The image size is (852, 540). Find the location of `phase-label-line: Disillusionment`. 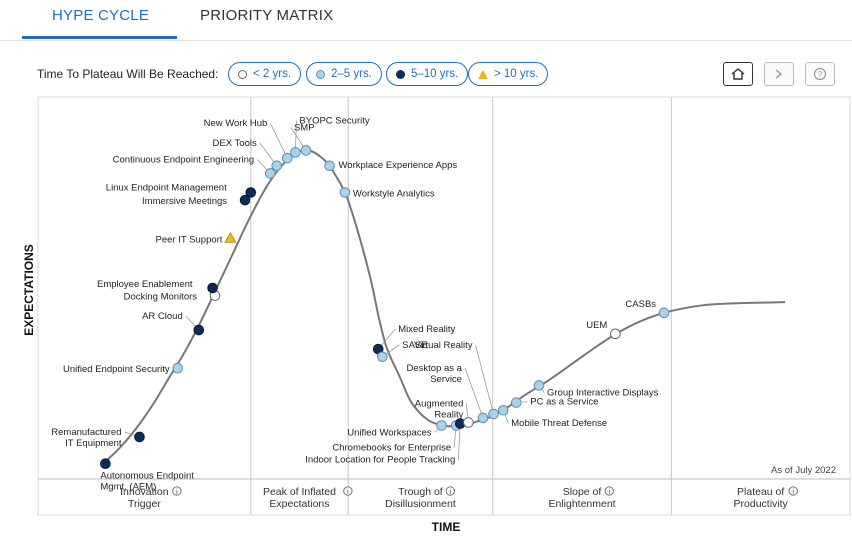

phase-label-line: Disillusionment is located at coordinates (420, 504).